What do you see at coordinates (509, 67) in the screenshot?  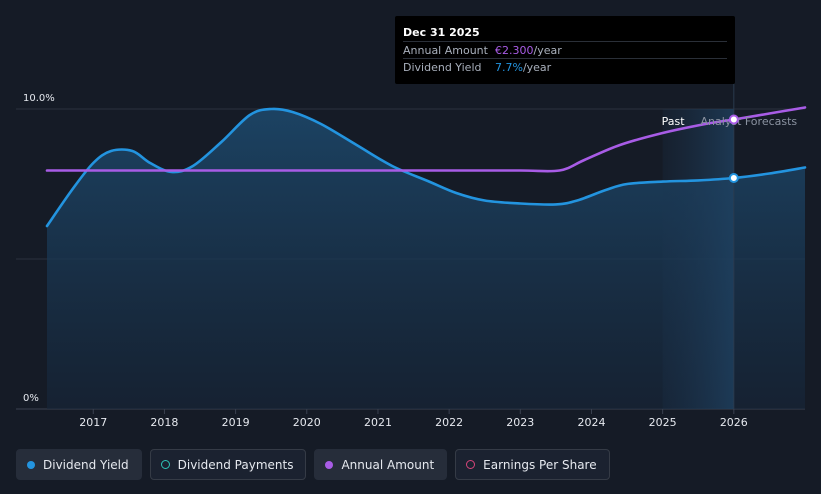 I see `tooltip-value: 7.7%` at bounding box center [509, 67].